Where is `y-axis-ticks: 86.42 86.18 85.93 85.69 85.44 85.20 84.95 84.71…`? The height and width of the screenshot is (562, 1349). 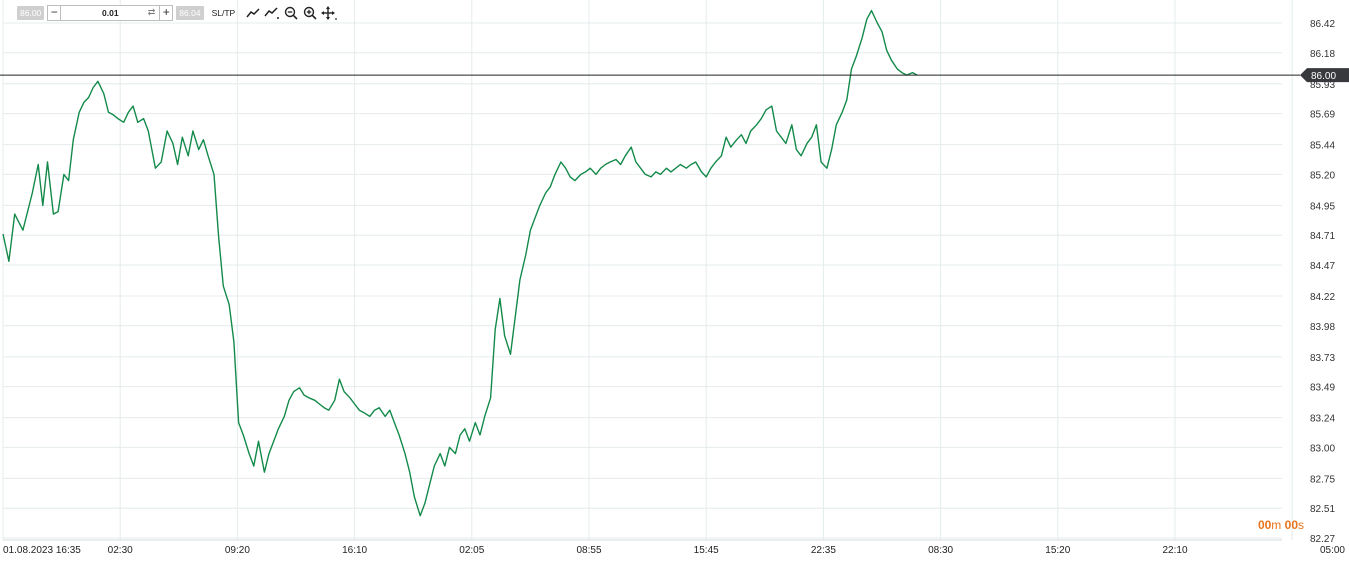
y-axis-ticks: 86.42 86.18 85.93 85.69 85.44 85.20 84.95 84.71… is located at coordinates (1322, 282).